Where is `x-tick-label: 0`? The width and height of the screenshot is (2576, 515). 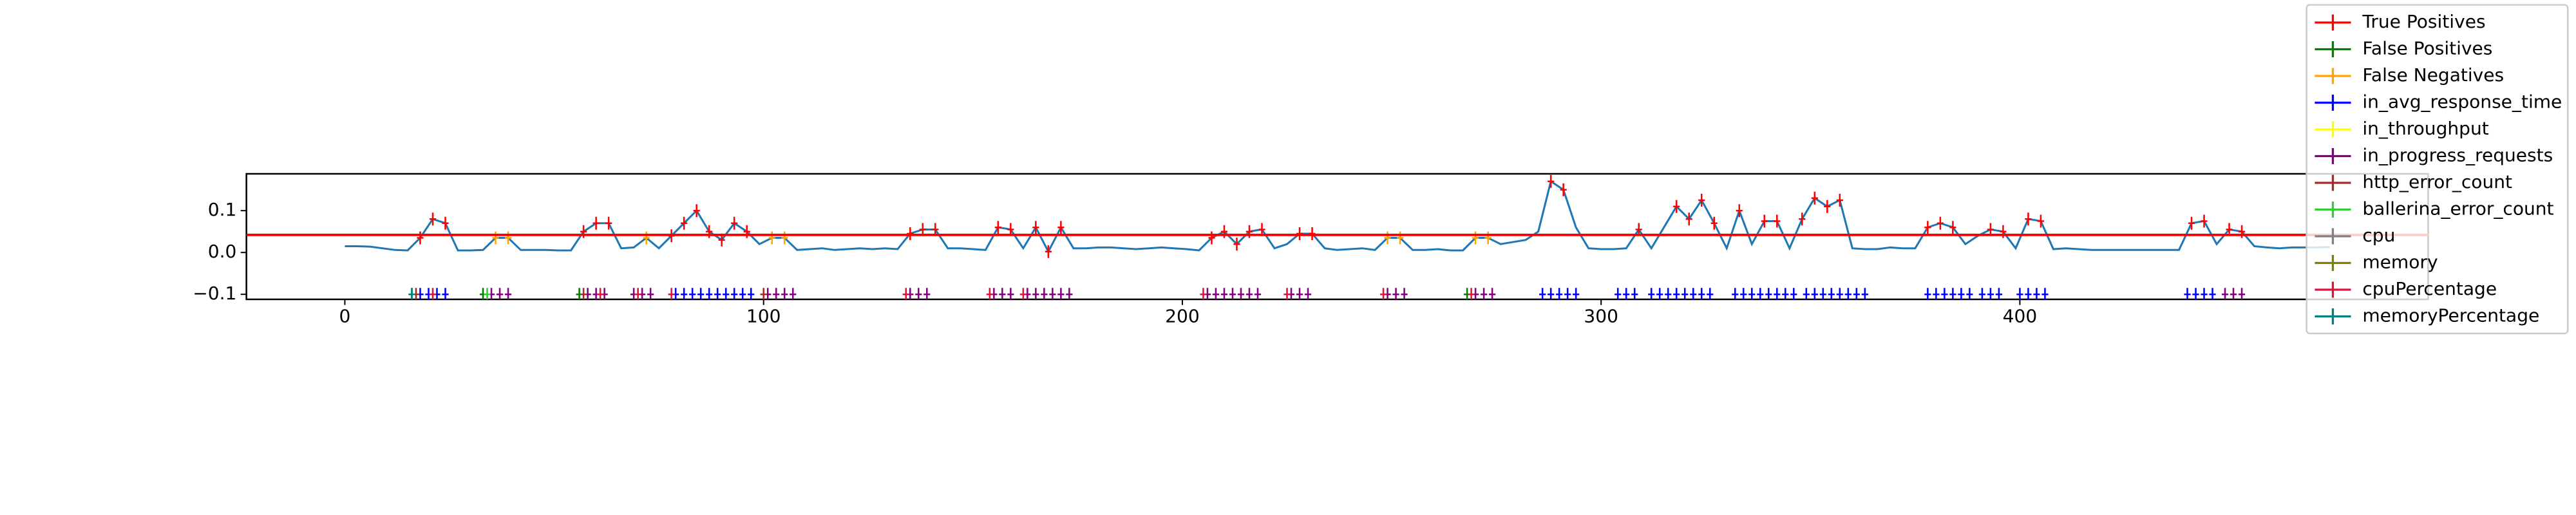 x-tick-label: 0 is located at coordinates (345, 316).